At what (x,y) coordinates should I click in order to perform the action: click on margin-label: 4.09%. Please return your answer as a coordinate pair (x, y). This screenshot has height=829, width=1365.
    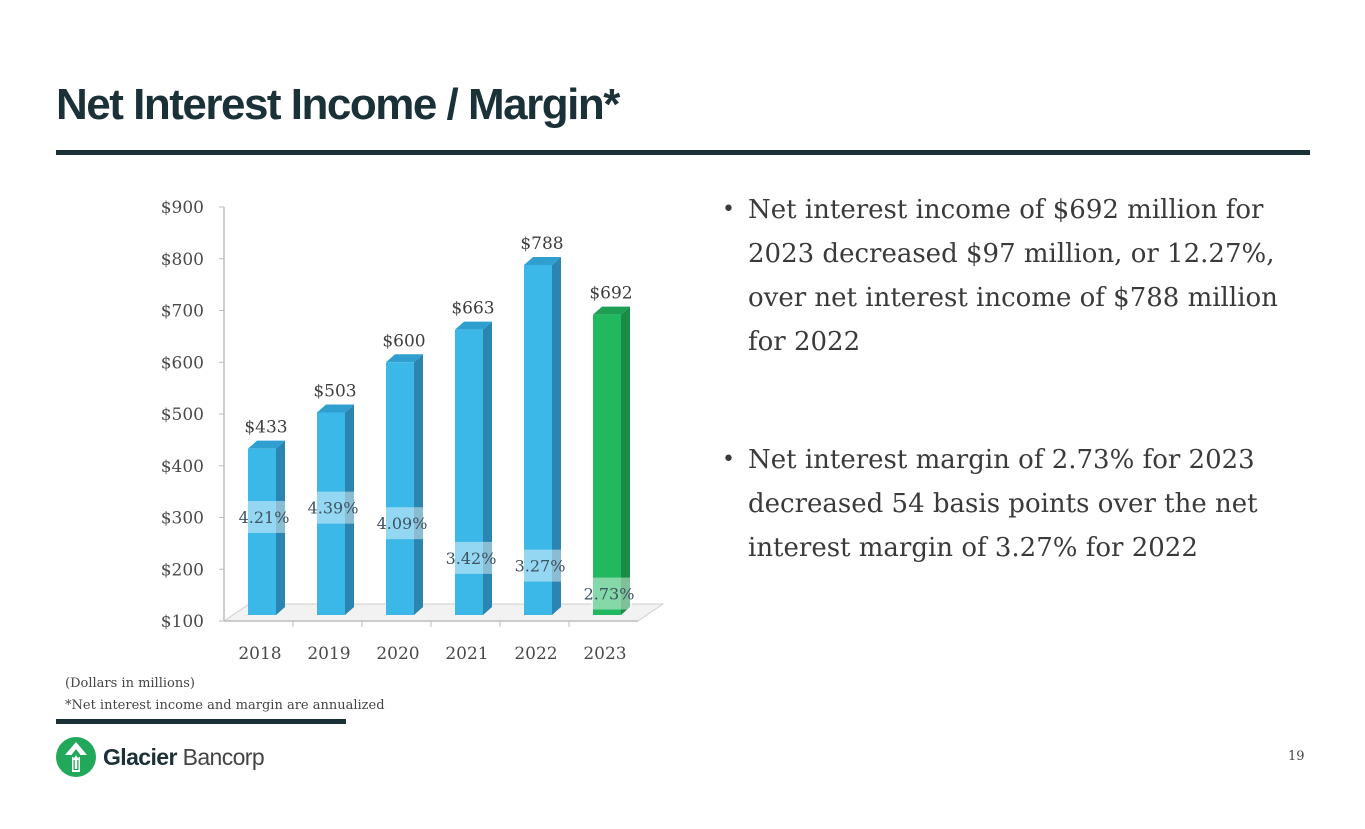
    Looking at the image, I should click on (402, 523).